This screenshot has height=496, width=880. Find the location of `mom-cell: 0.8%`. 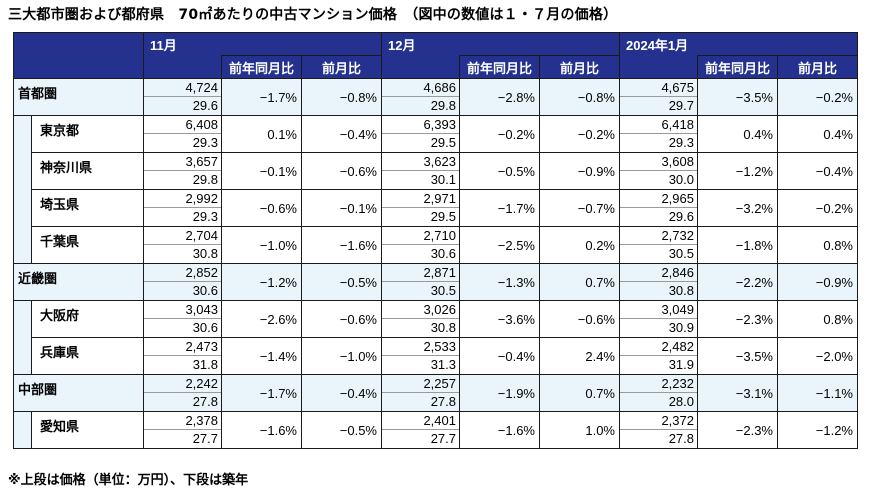

mom-cell: 0.8% is located at coordinates (817, 245).